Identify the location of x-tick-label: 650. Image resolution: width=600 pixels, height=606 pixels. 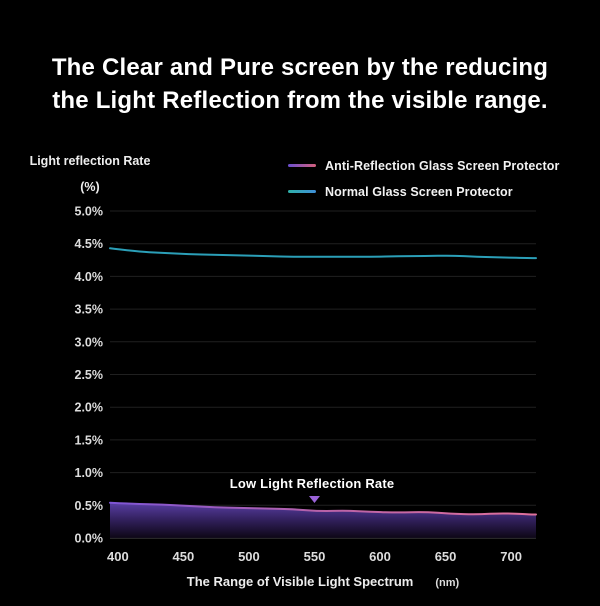
(446, 556).